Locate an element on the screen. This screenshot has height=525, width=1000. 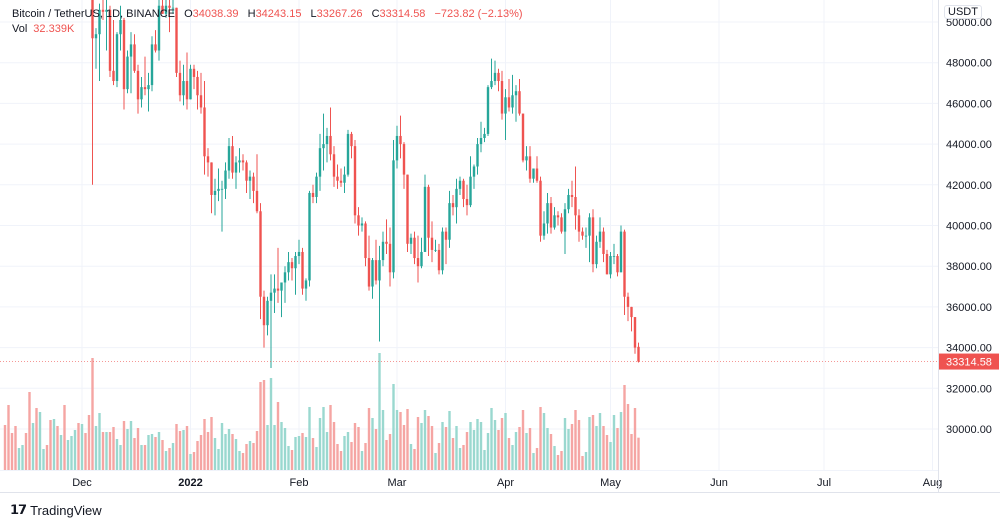
y-tick-label: 34000.00 is located at coordinates (969, 349).